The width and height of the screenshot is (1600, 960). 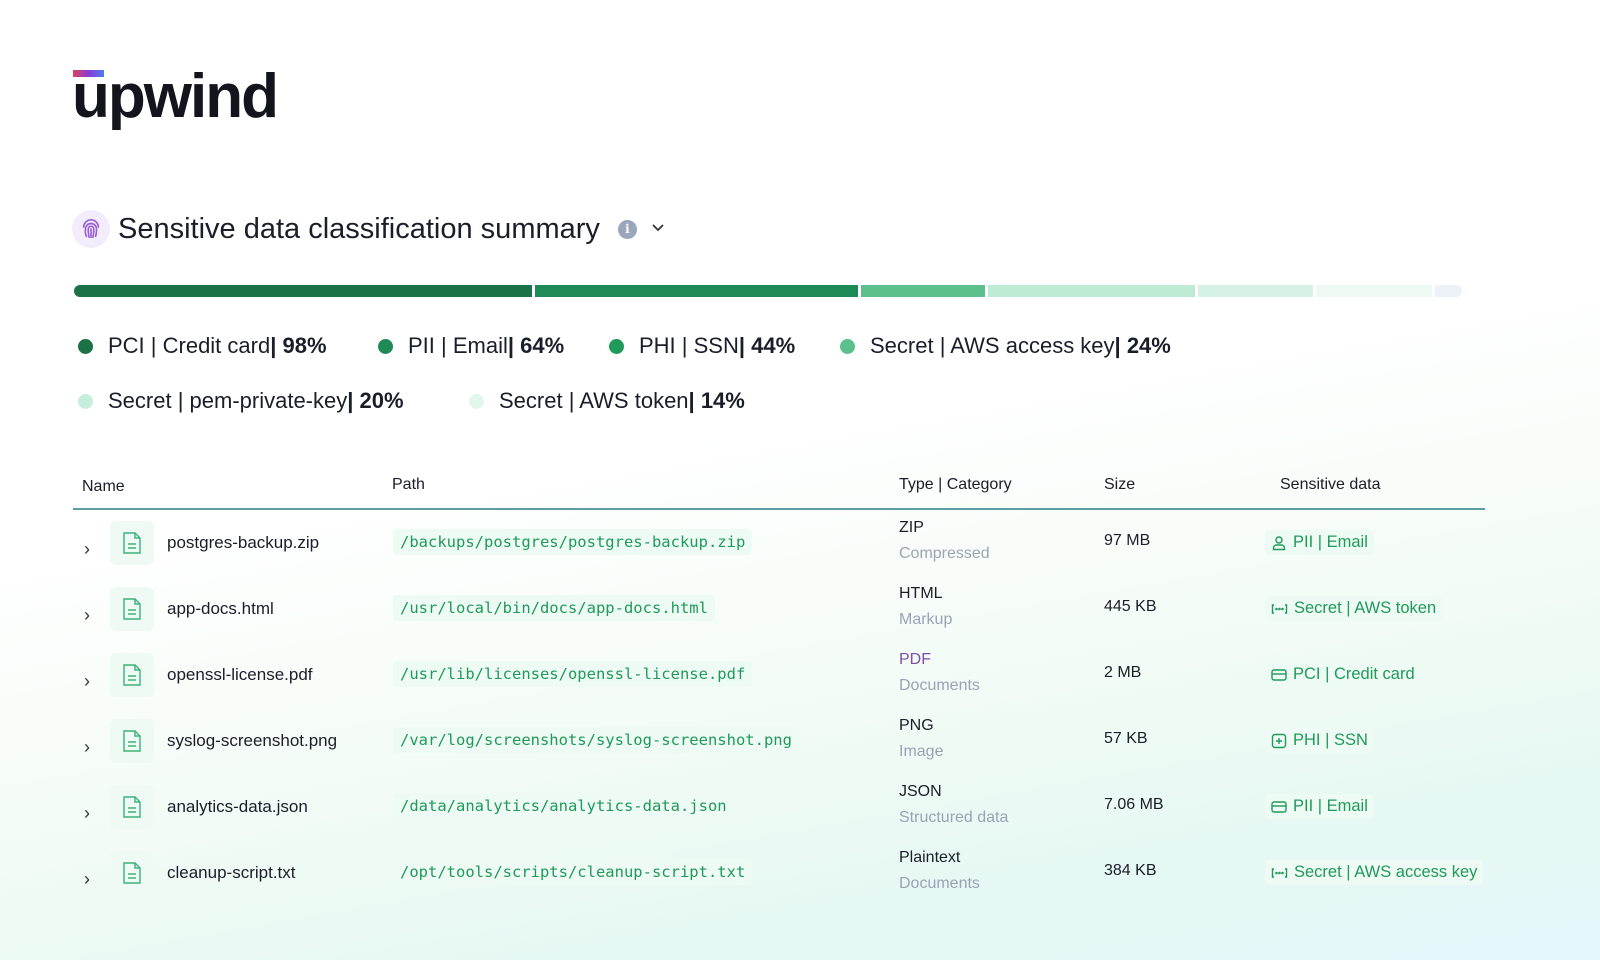 What do you see at coordinates (1127, 540) in the screenshot?
I see `file-size: 97 MB` at bounding box center [1127, 540].